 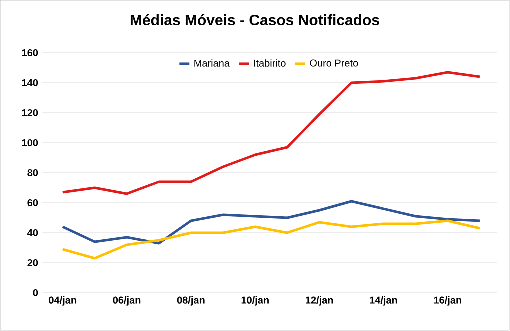 What do you see at coordinates (33, 233) in the screenshot?
I see `y-tick-label: 40` at bounding box center [33, 233].